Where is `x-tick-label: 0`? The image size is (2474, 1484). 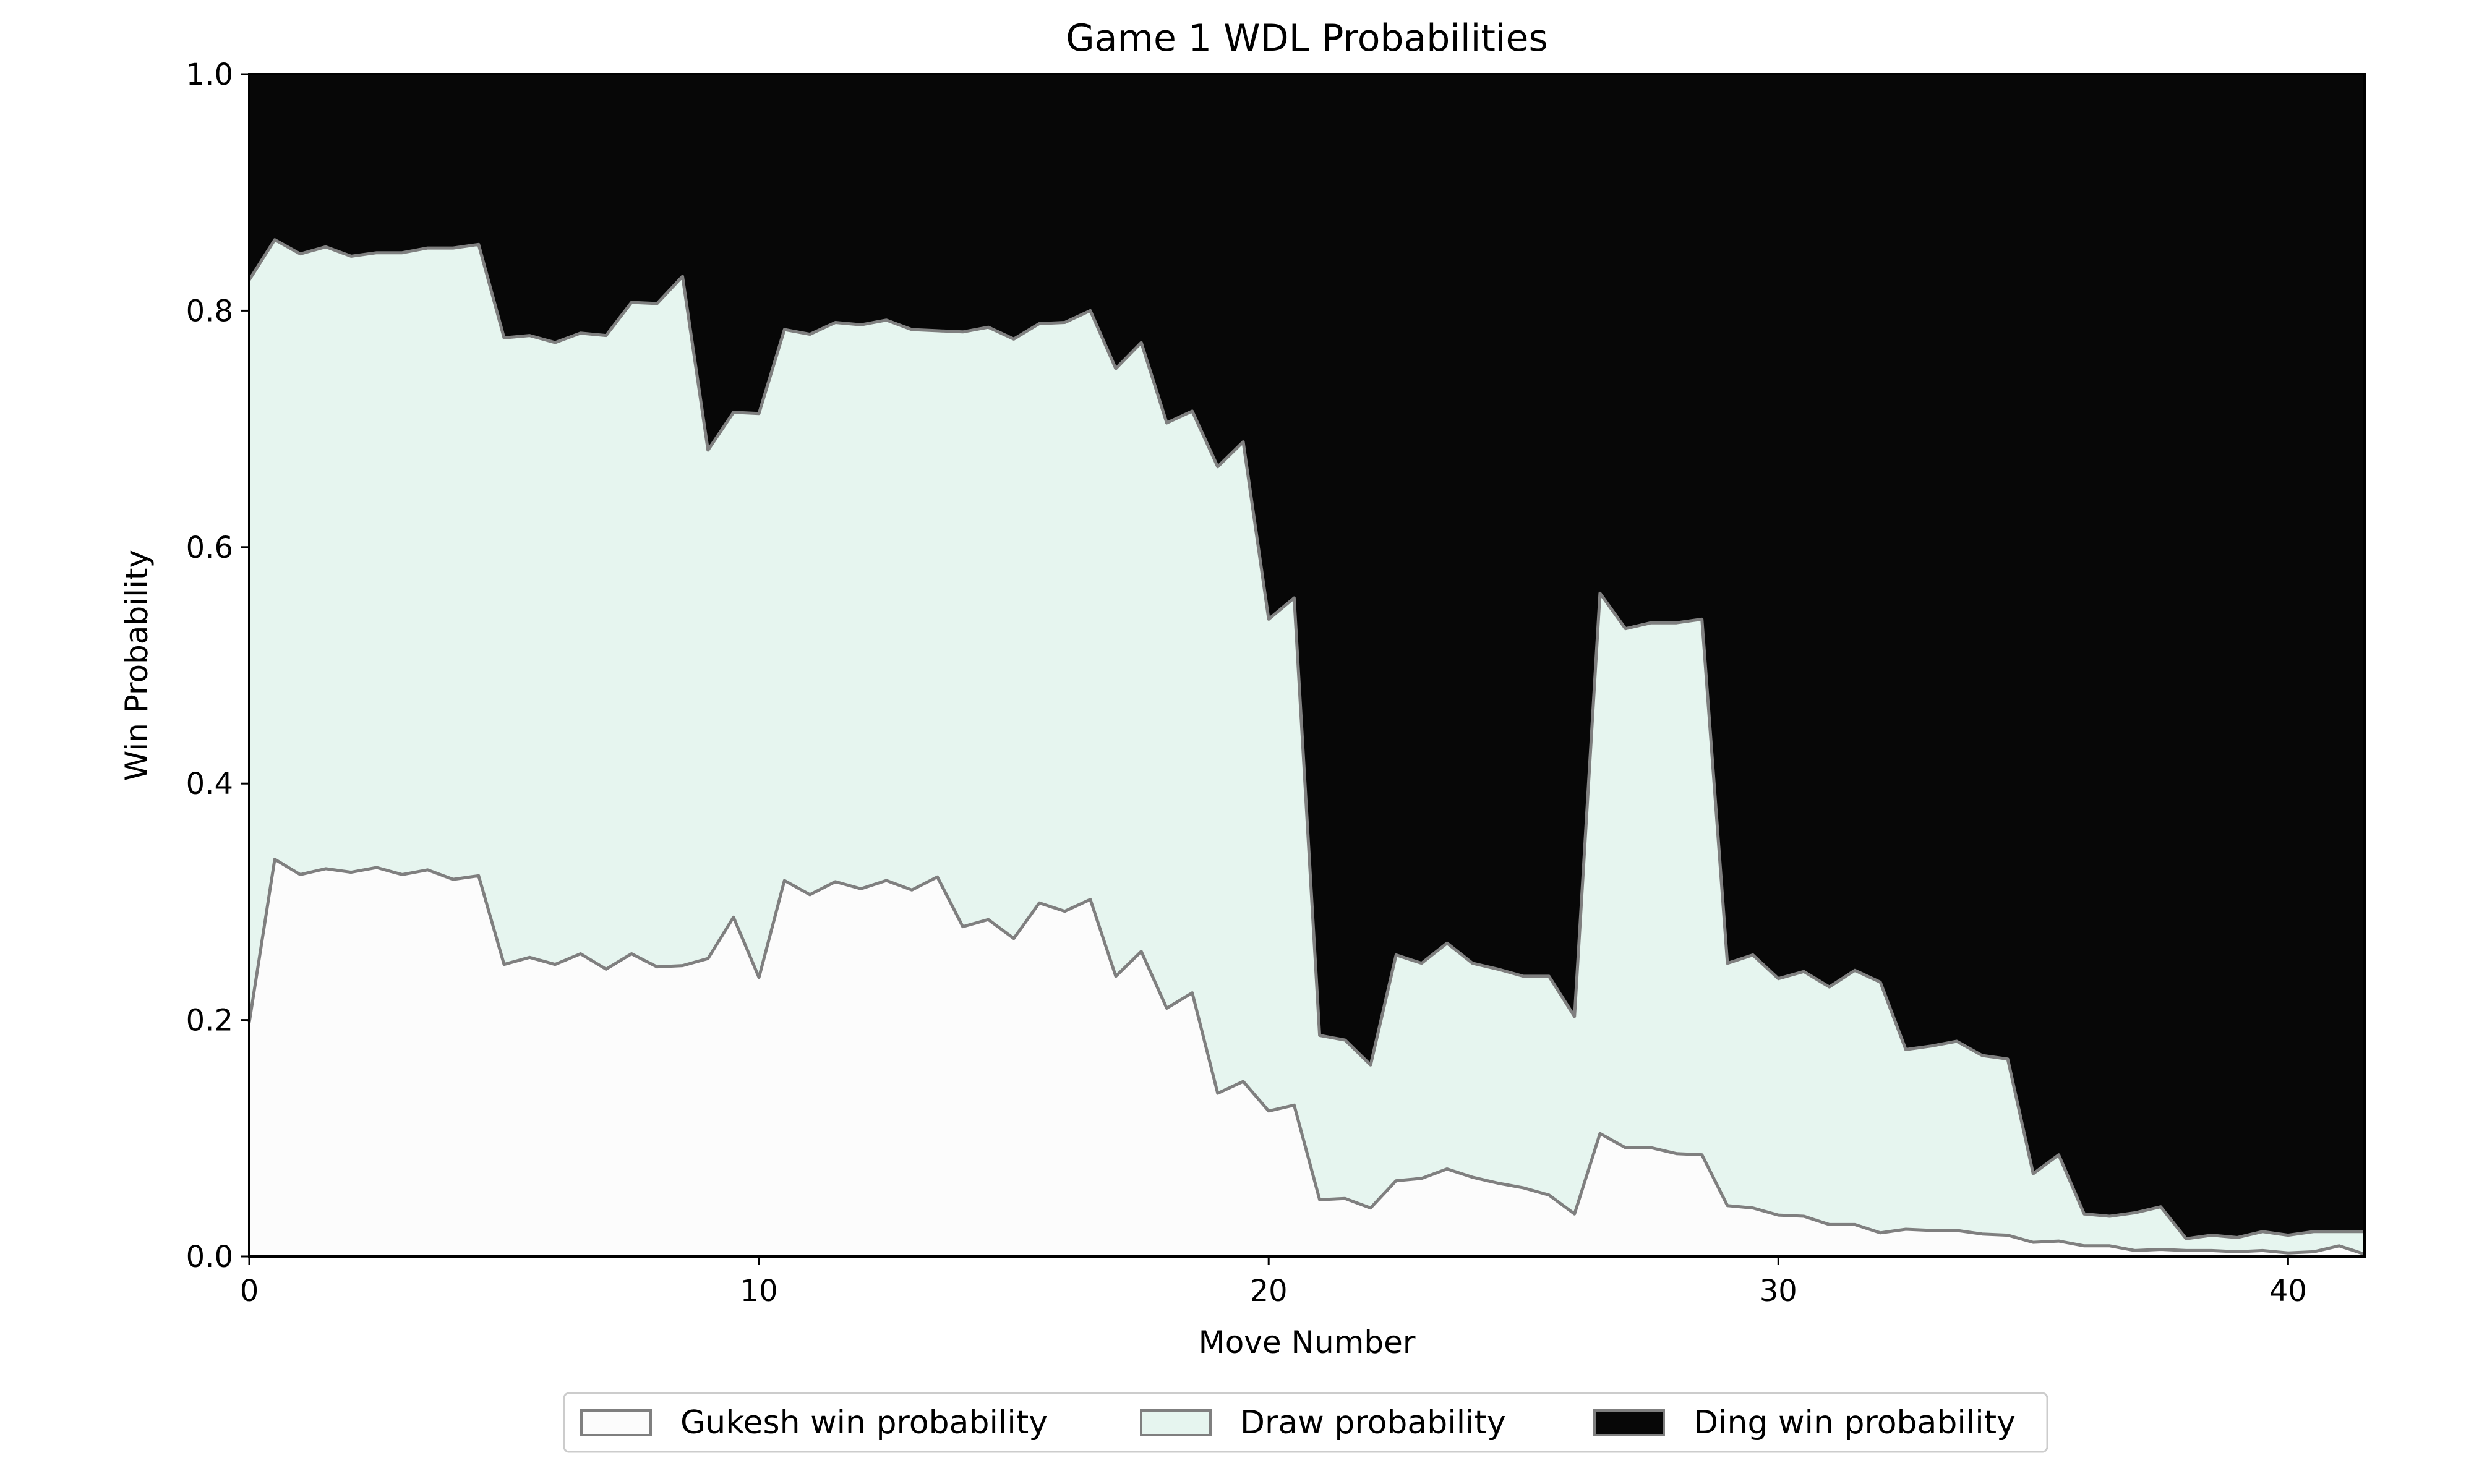 x-tick-label: 0 is located at coordinates (249, 1291).